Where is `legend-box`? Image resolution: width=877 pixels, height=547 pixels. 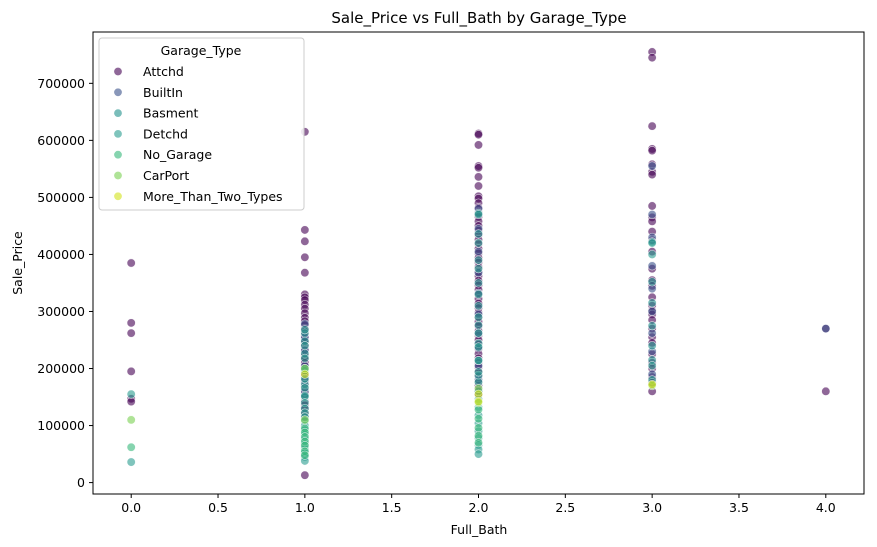
legend-box is located at coordinates (201, 124).